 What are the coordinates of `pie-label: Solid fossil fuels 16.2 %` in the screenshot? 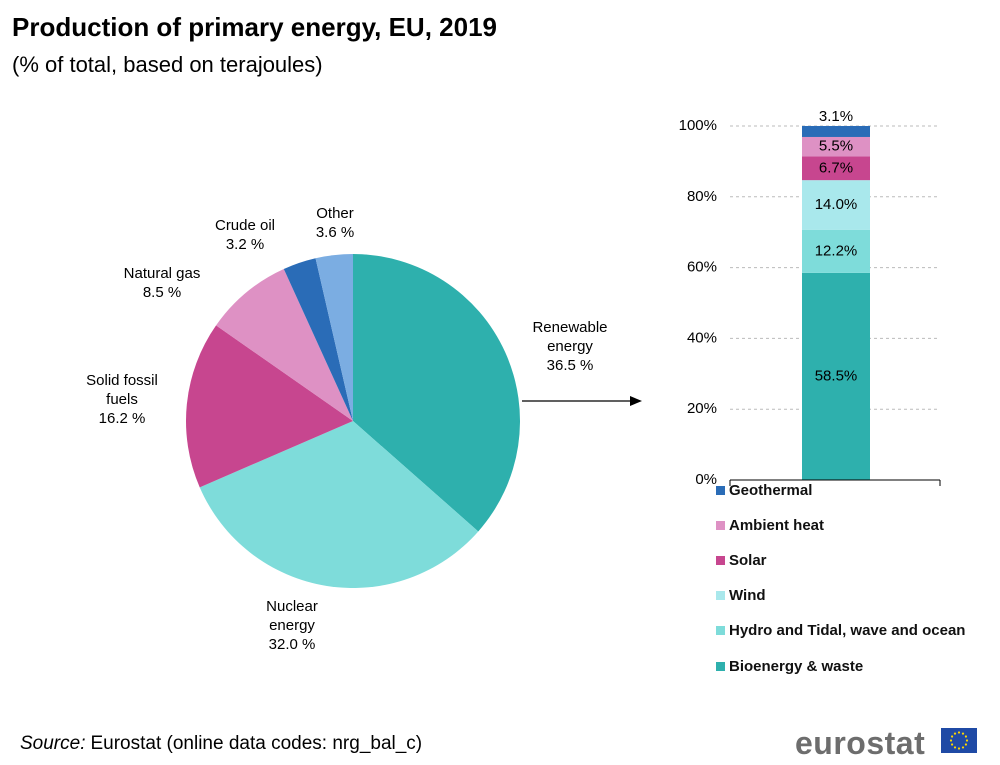 It's located at (122, 399).